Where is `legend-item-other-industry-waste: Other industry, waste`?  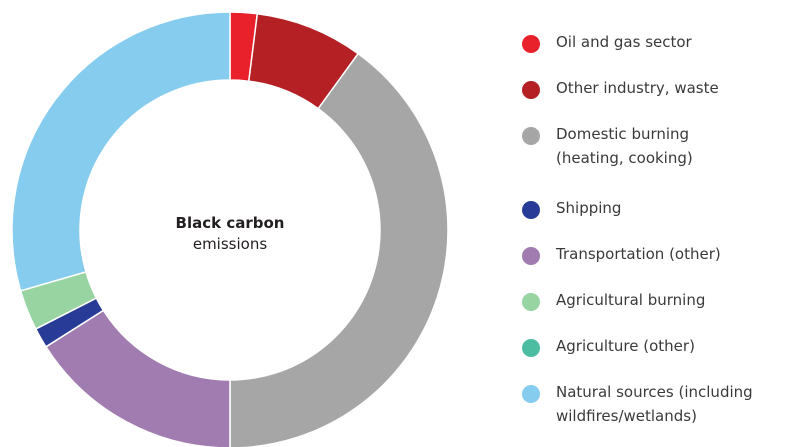 legend-item-other-industry-waste: Other industry, waste is located at coordinates (620, 88).